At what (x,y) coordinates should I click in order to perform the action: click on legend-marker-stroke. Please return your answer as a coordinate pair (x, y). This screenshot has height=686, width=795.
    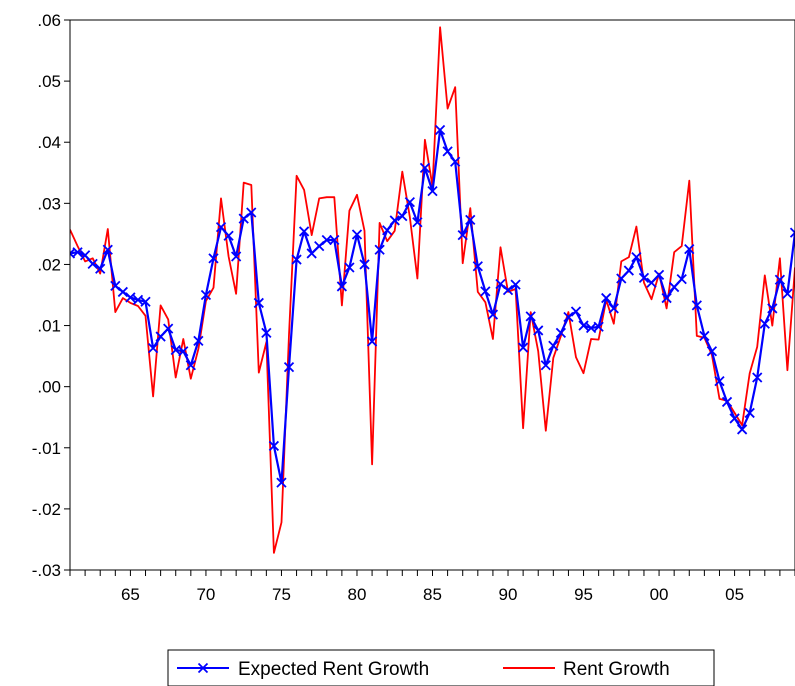
    Looking at the image, I should click on (203, 668).